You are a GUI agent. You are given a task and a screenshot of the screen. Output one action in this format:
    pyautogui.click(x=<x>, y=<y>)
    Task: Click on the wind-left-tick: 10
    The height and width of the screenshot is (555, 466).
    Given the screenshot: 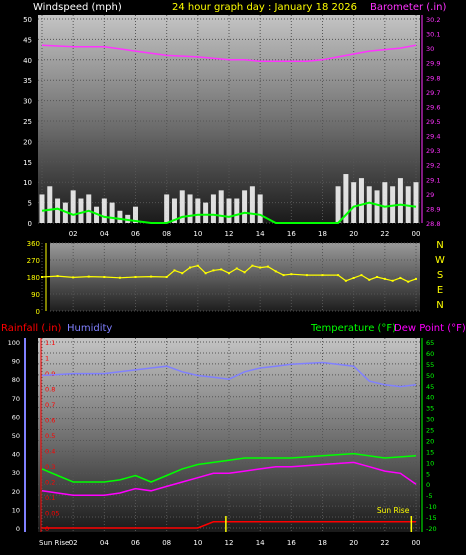 What is the action you would take?
    pyautogui.click(x=27, y=183)
    